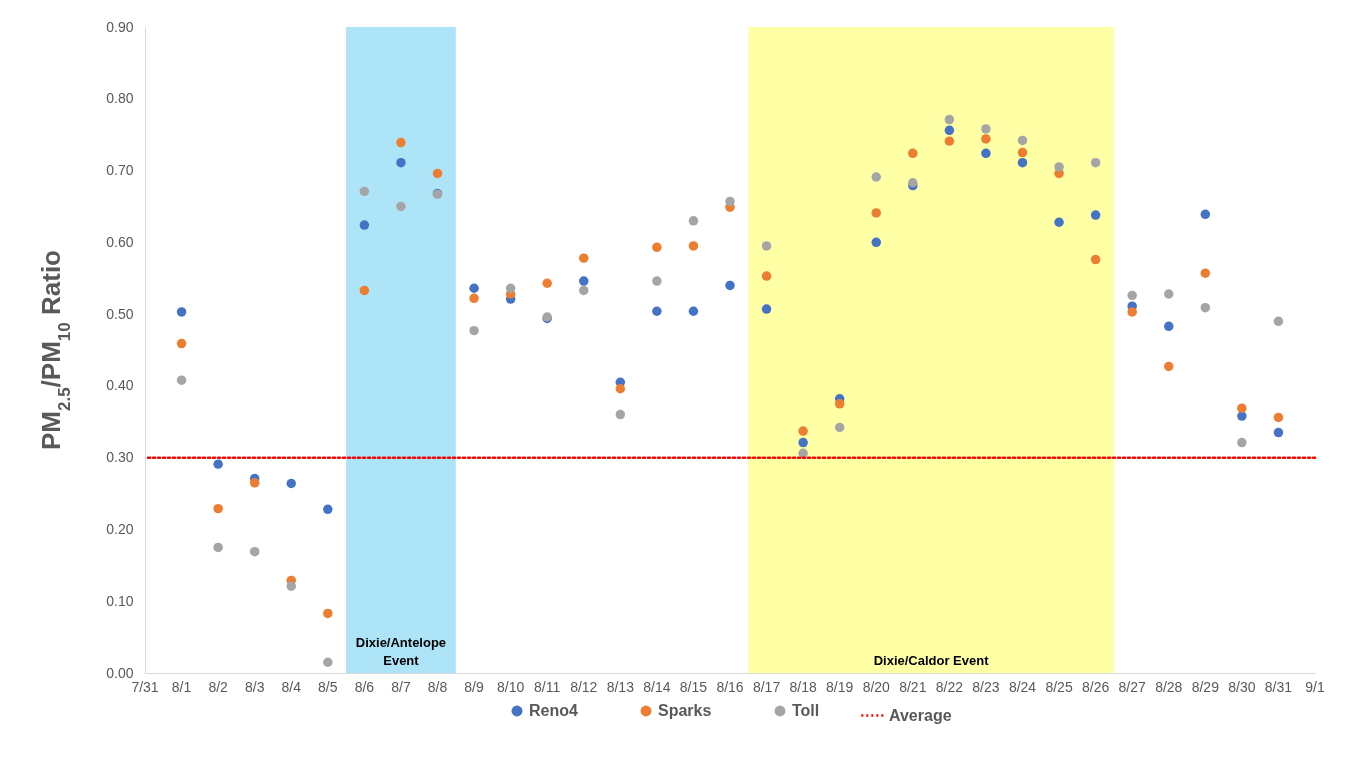 The height and width of the screenshot is (759, 1350). What do you see at coordinates (693, 687) in the screenshot?
I see `x-tick-label: 8/15` at bounding box center [693, 687].